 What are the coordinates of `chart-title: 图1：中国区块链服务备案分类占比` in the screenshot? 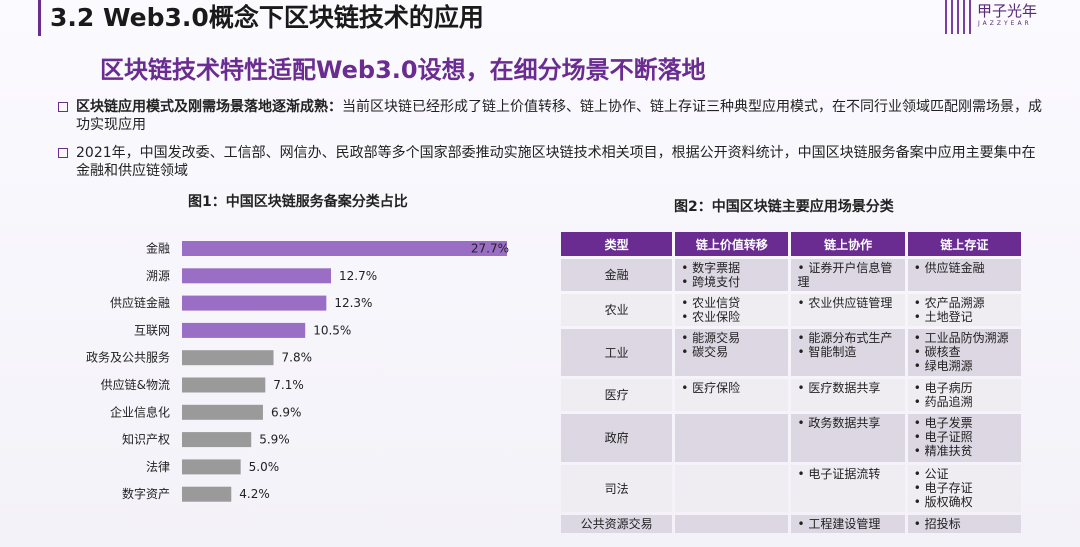 It's located at (298, 202).